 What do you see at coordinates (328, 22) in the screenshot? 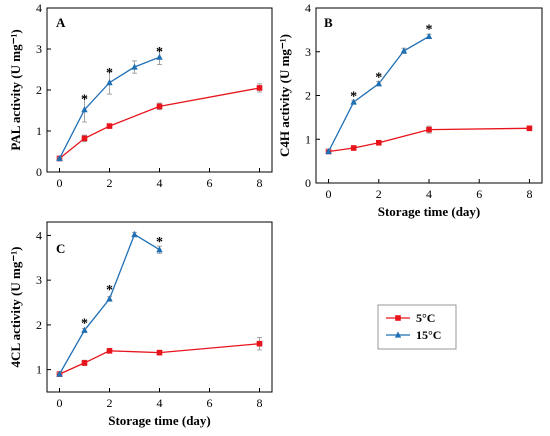
I see `panel-label: B` at bounding box center [328, 22].